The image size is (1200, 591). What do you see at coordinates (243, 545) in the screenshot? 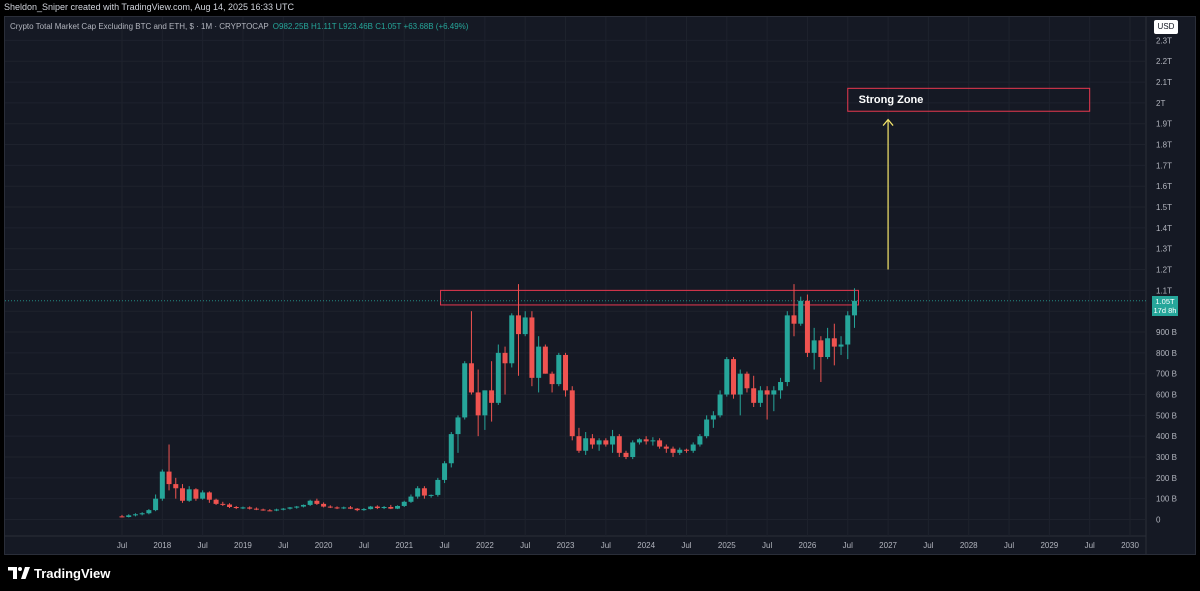
I see `time-tick-label: 2019` at bounding box center [243, 545].